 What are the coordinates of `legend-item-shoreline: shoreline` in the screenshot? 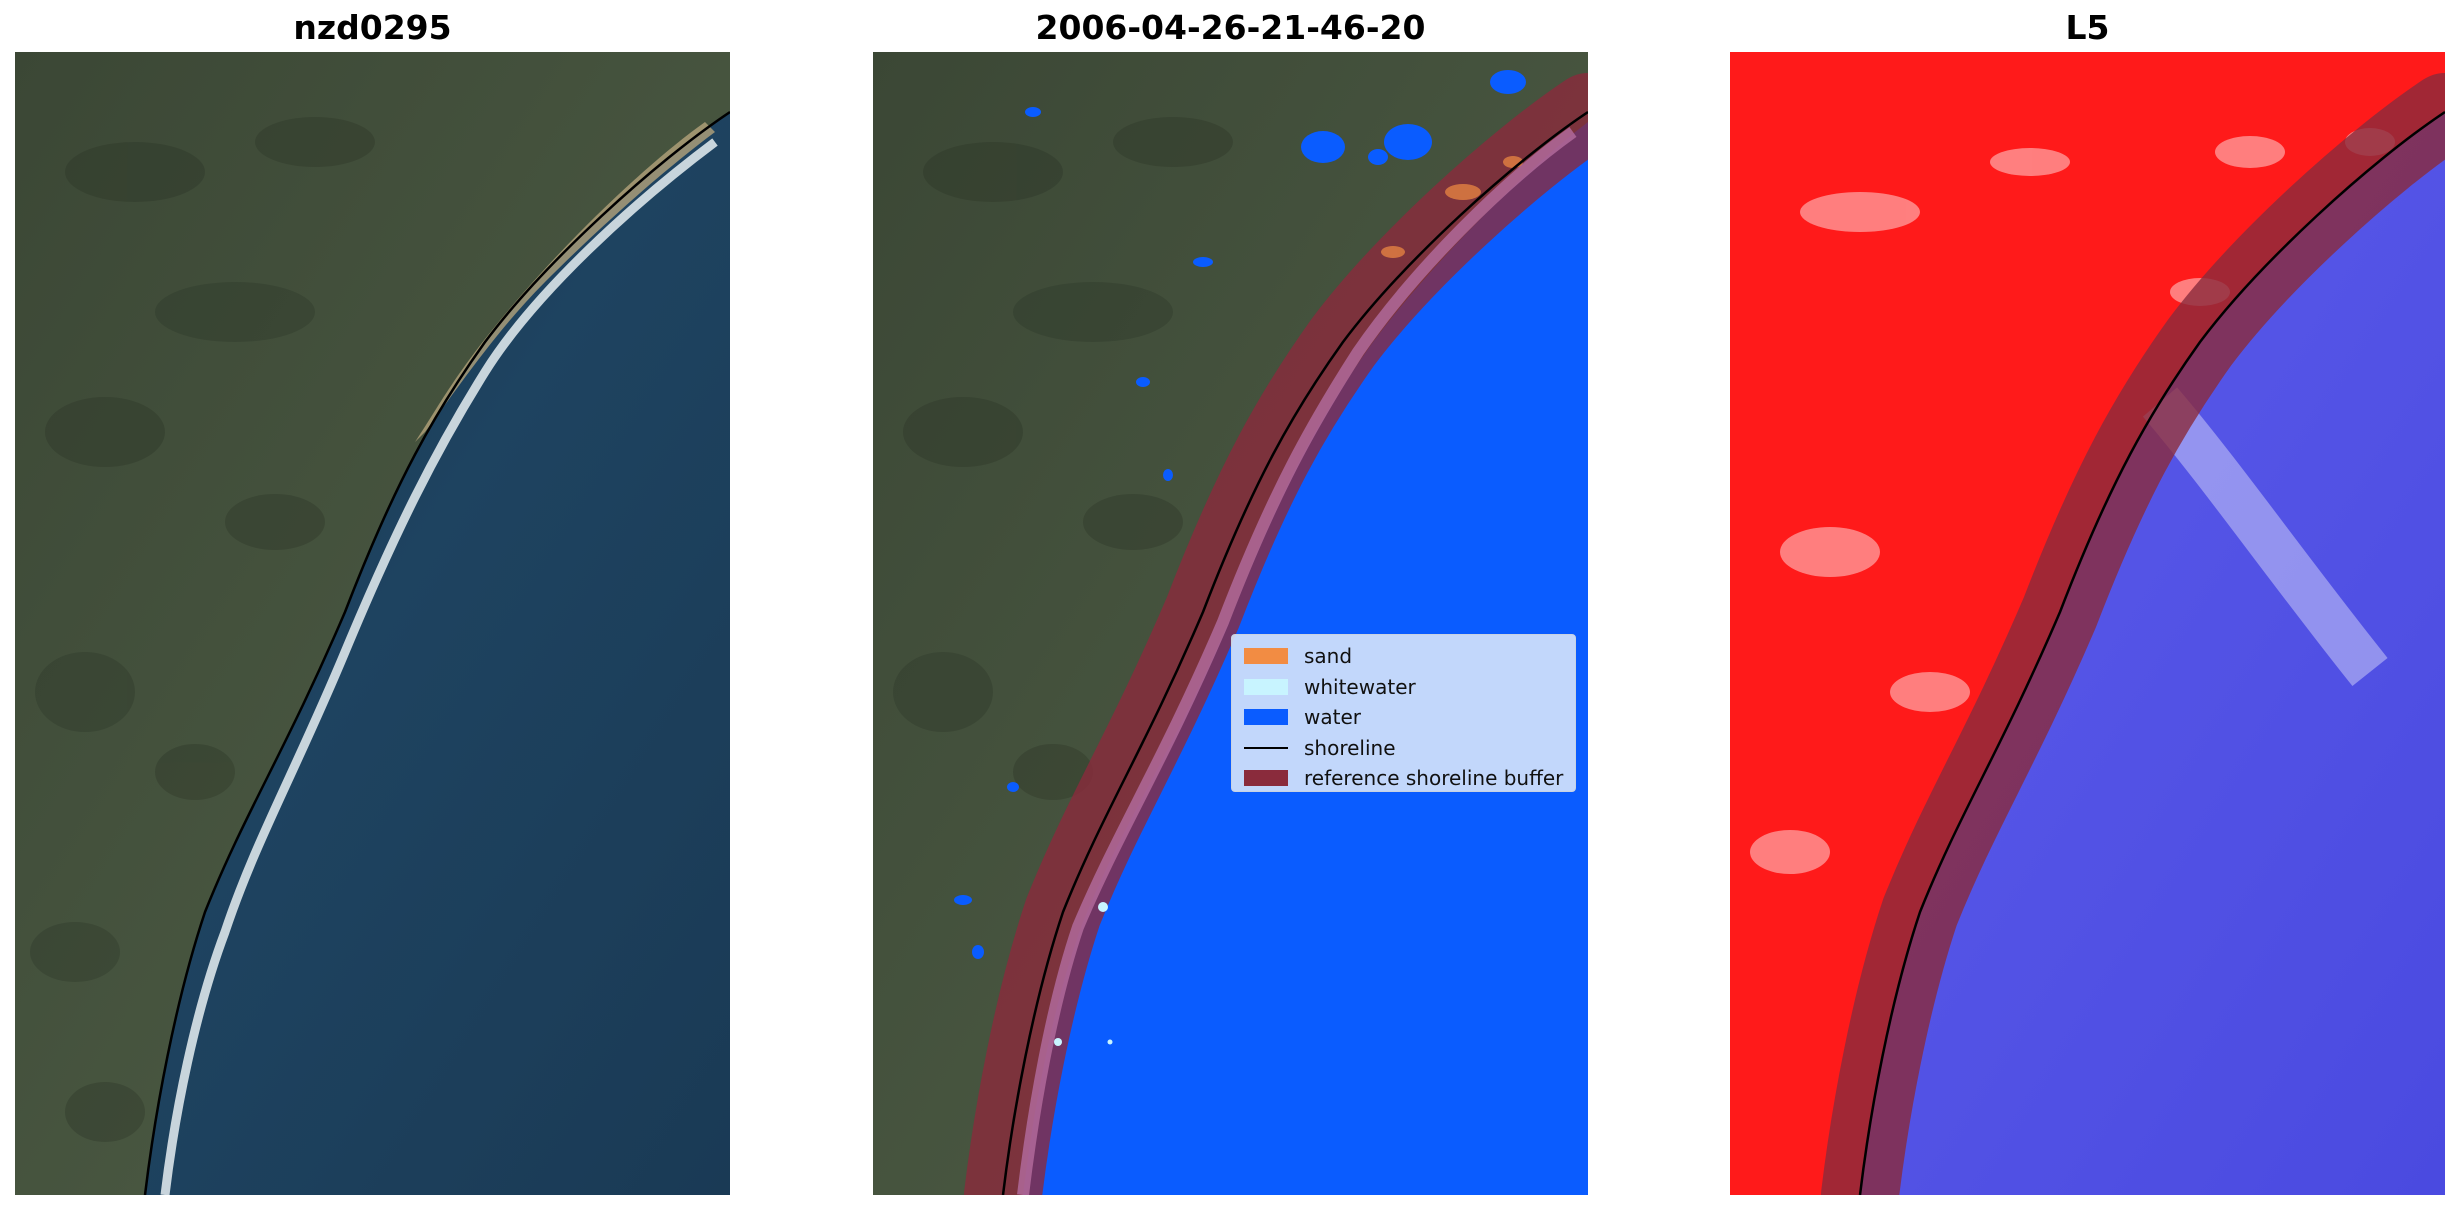 It's located at (1406, 748).